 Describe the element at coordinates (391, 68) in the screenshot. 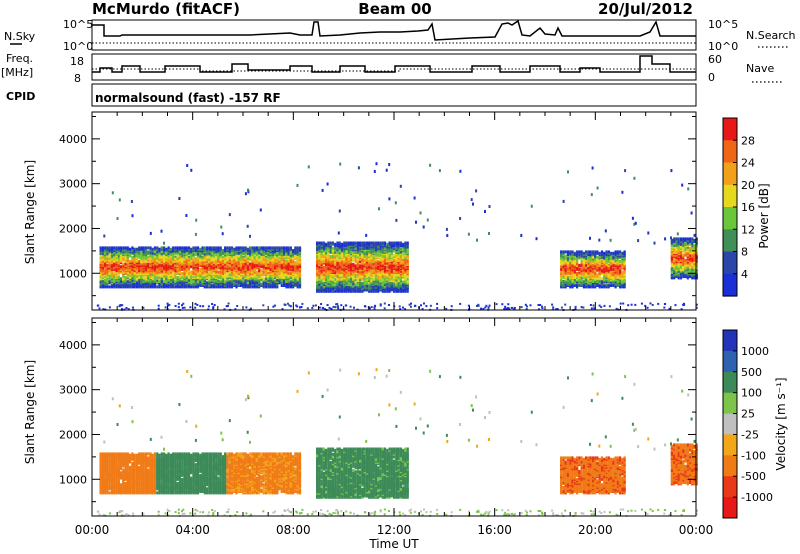

I see `freq-panel: Freq. [MHz] 18 8 60 0 Nave` at that location.